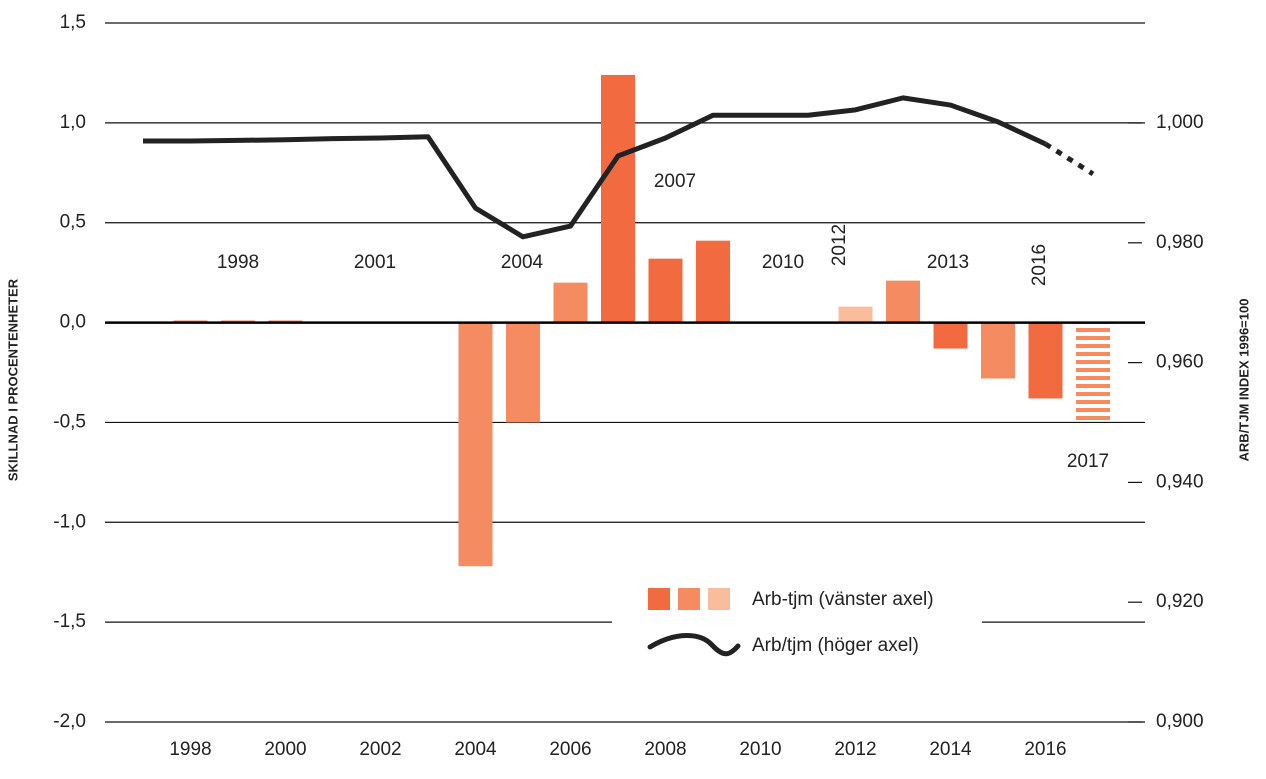  Describe the element at coordinates (1180, 721) in the screenshot. I see `y2-tick-label: 0,900` at that location.